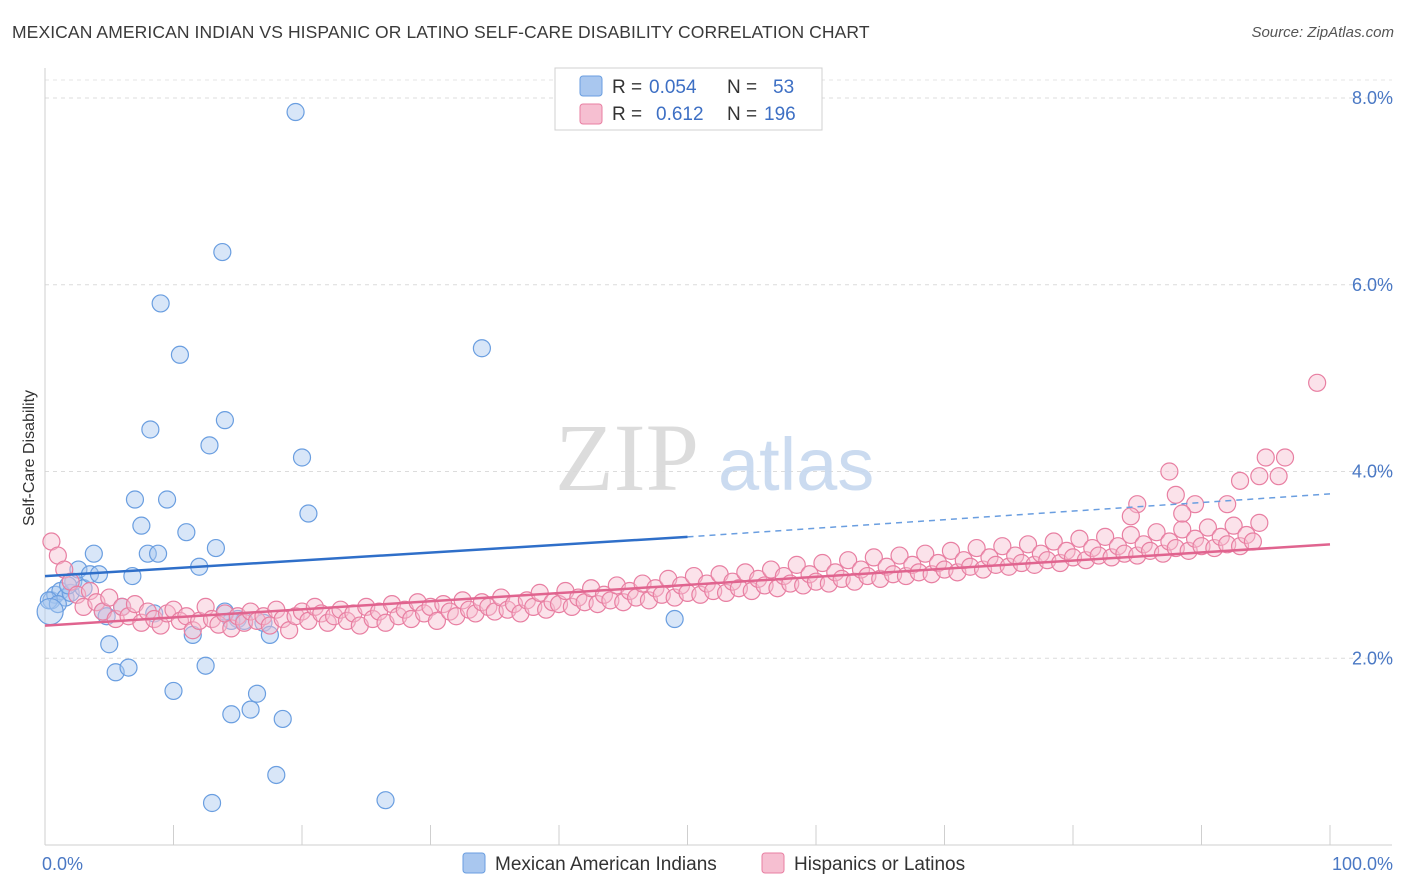 The image size is (1406, 892). What do you see at coordinates (591, 86) in the screenshot?
I see `legend-swatch-blue` at bounding box center [591, 86].